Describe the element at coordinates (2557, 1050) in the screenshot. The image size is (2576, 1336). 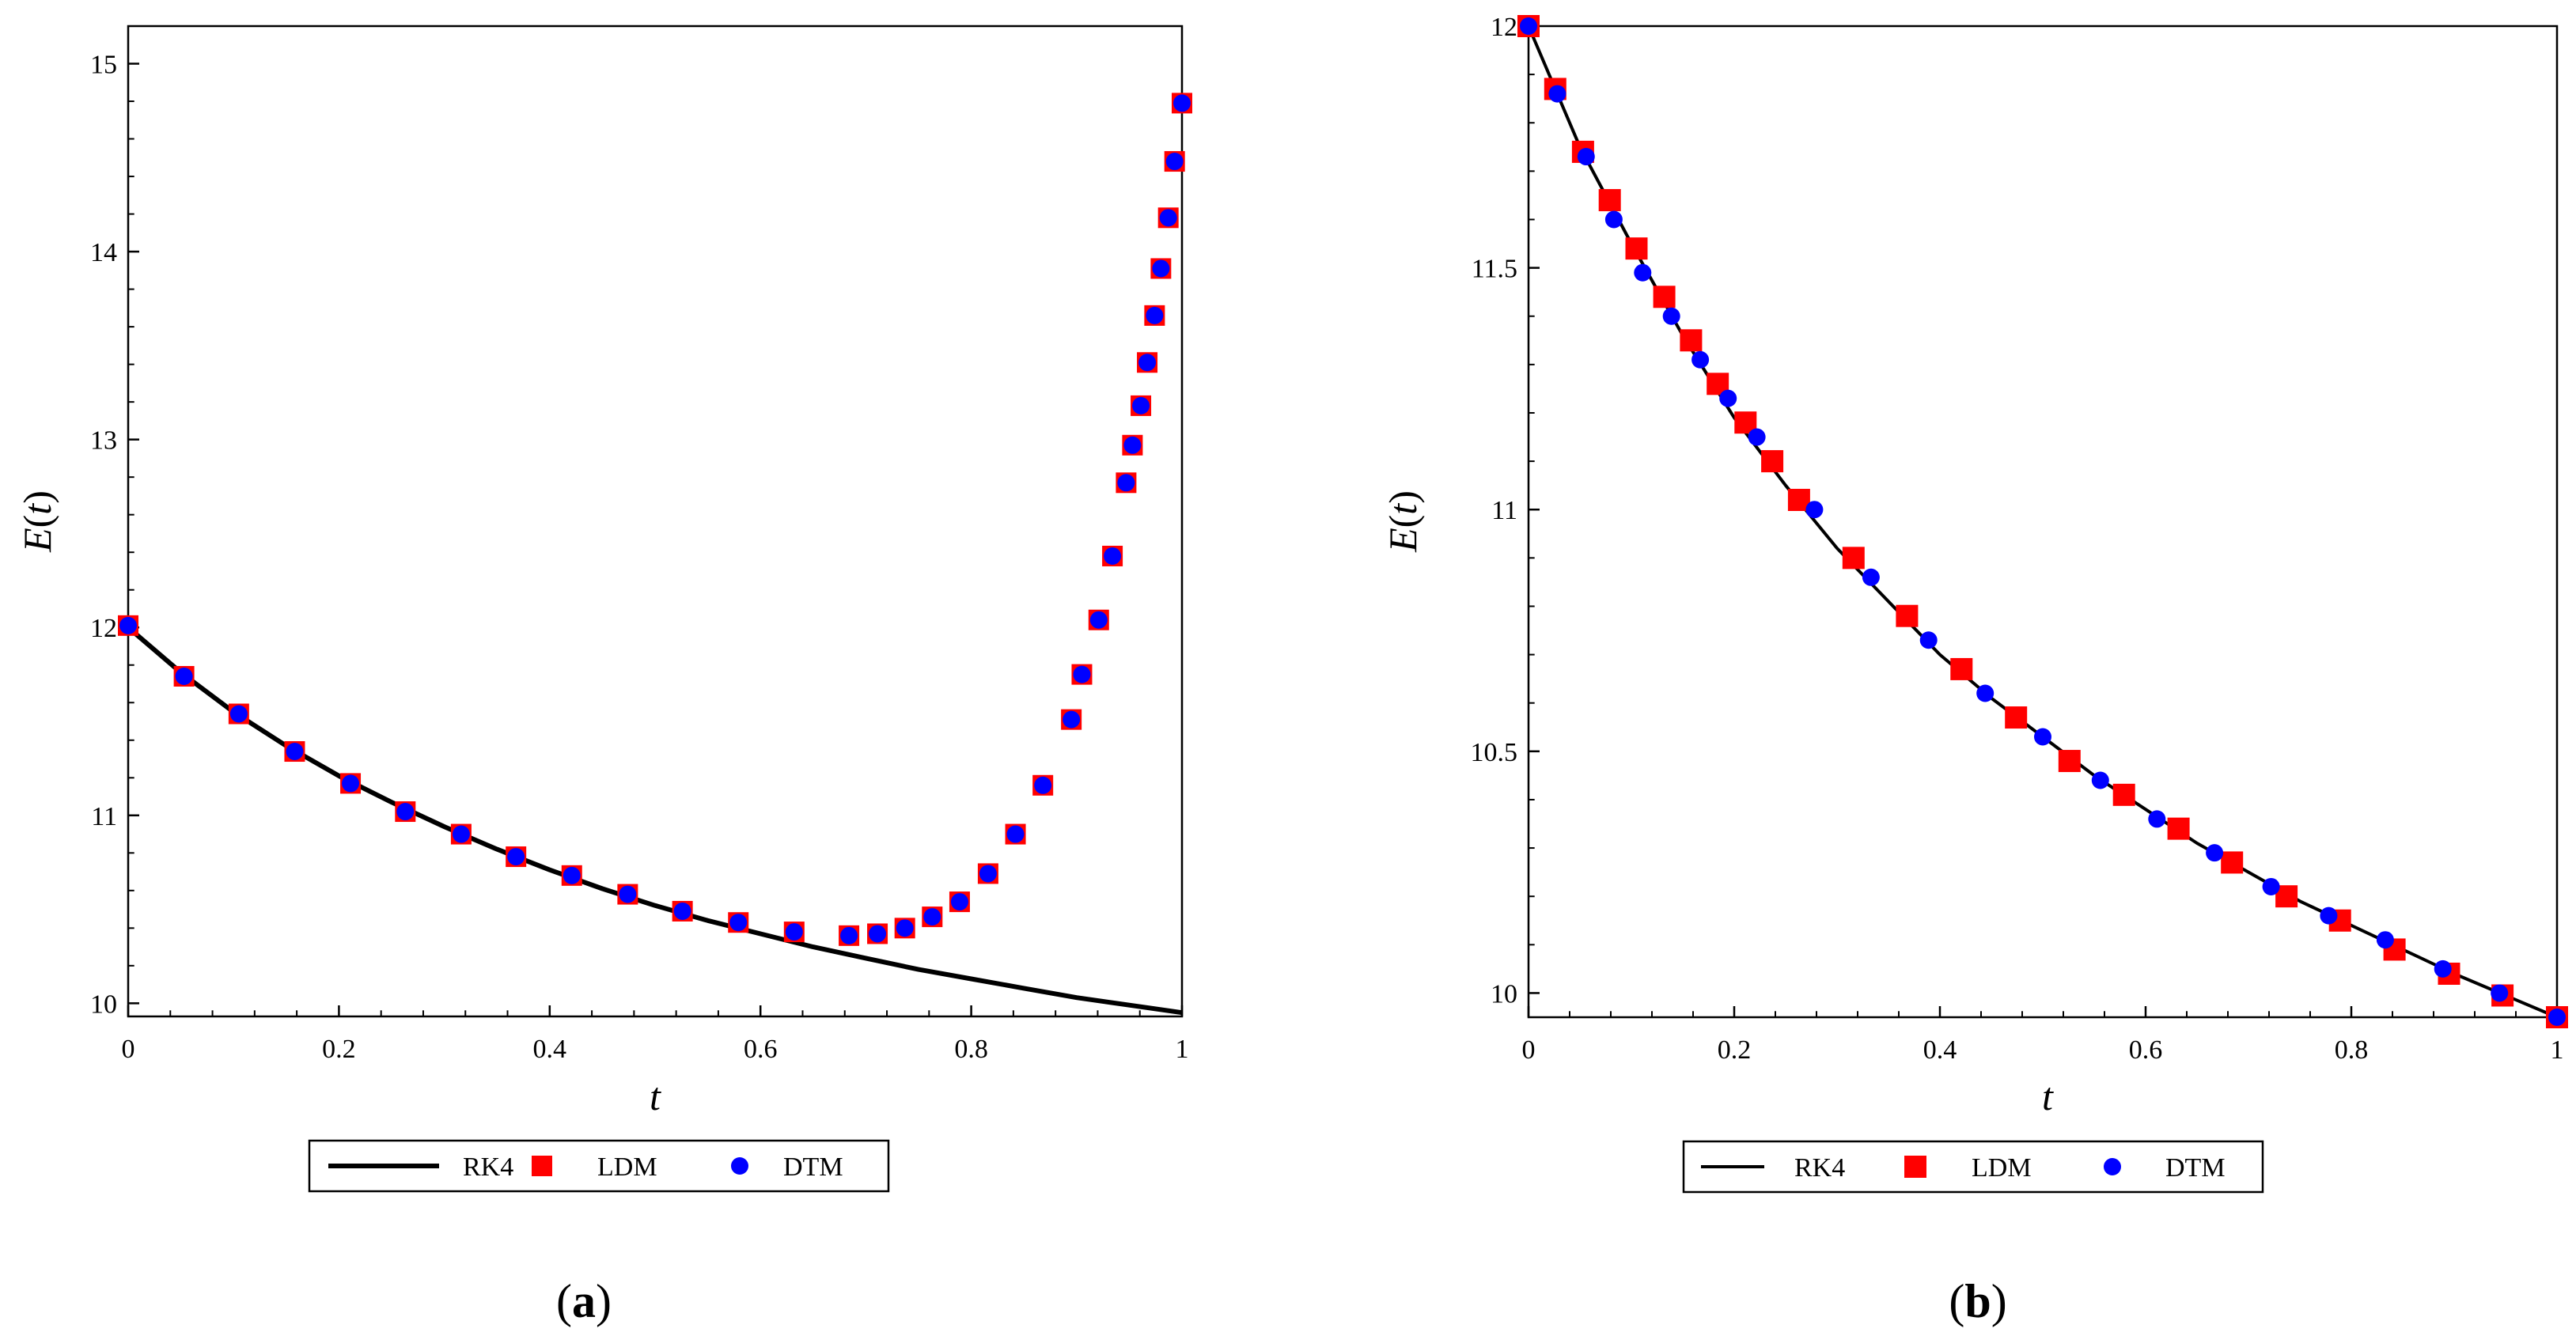
I see `panel-b-x-tick-label: 1` at that location.